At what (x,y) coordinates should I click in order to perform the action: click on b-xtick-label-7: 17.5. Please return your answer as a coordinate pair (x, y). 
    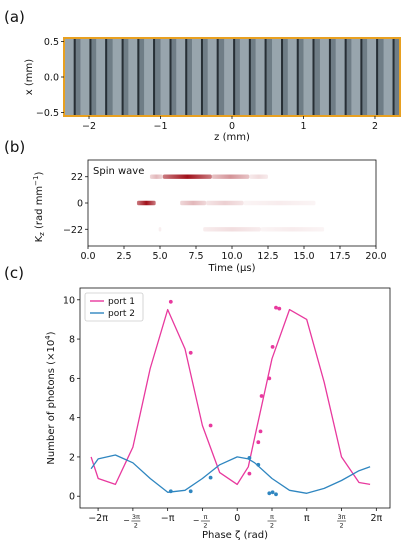
    Looking at the image, I should click on (339, 256).